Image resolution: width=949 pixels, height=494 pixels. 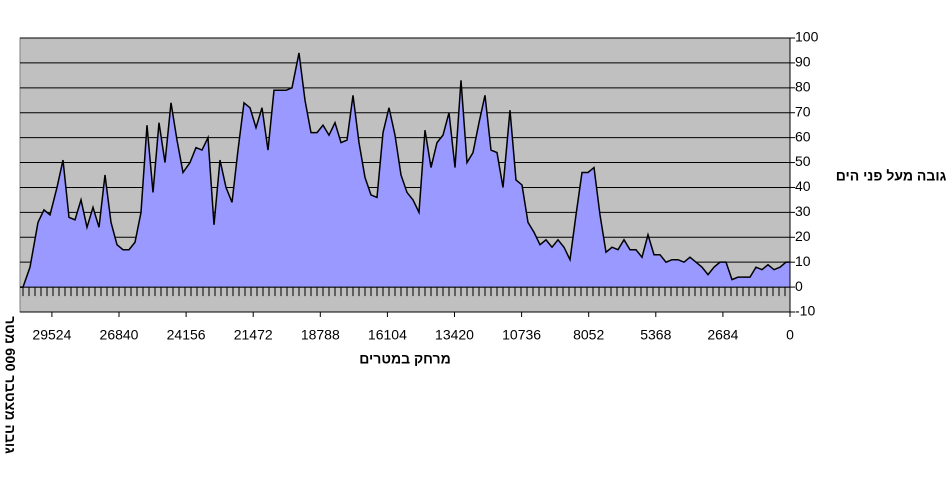 I want to click on y-tick-label: 10, so click(x=803, y=261).